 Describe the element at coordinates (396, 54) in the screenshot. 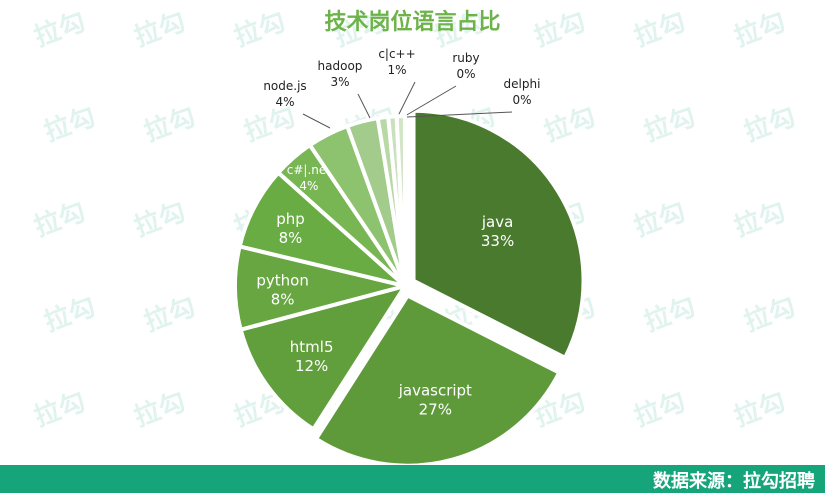

I see `slice-label: c|c++` at that location.